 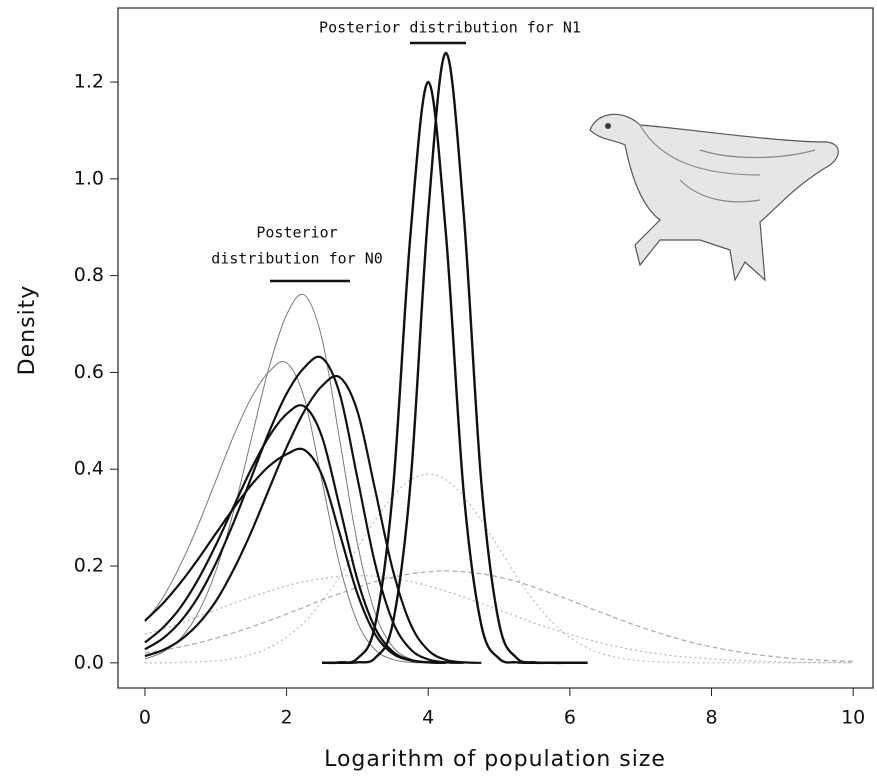 What do you see at coordinates (287, 718) in the screenshot?
I see `x-tick-label: 2` at bounding box center [287, 718].